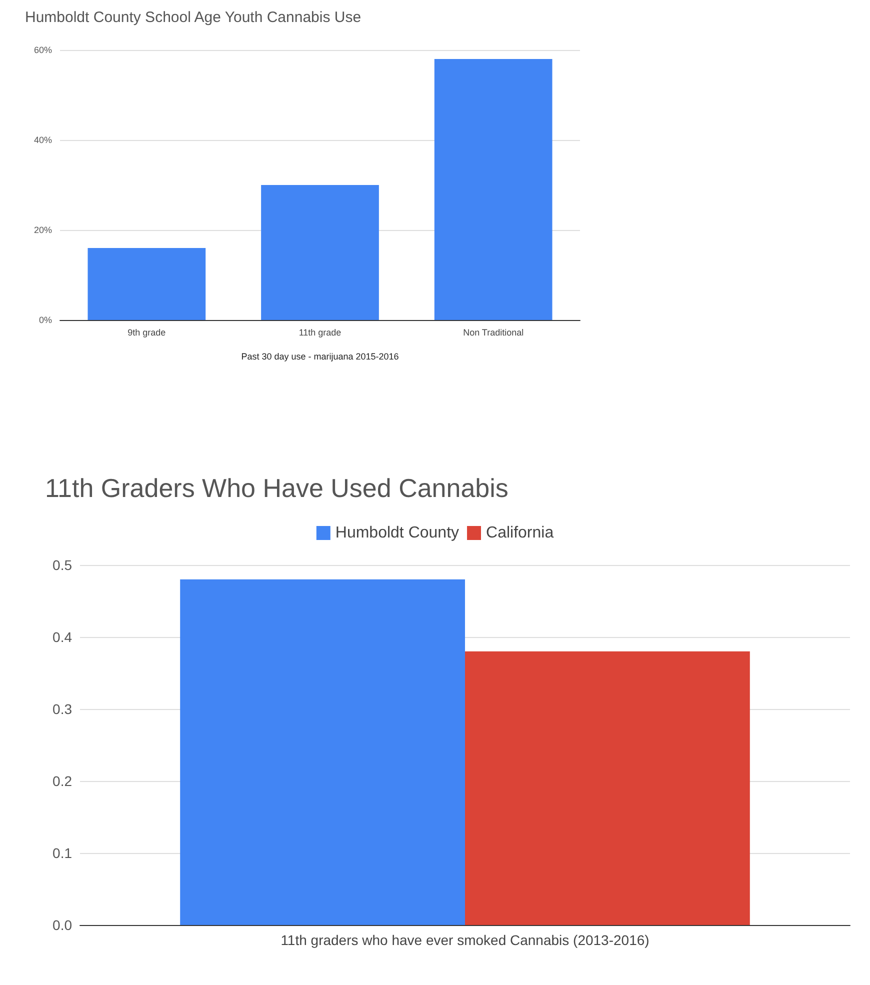 Image resolution: width=870 pixels, height=985 pixels. I want to click on y-tick-label: 0.0, so click(62, 925).